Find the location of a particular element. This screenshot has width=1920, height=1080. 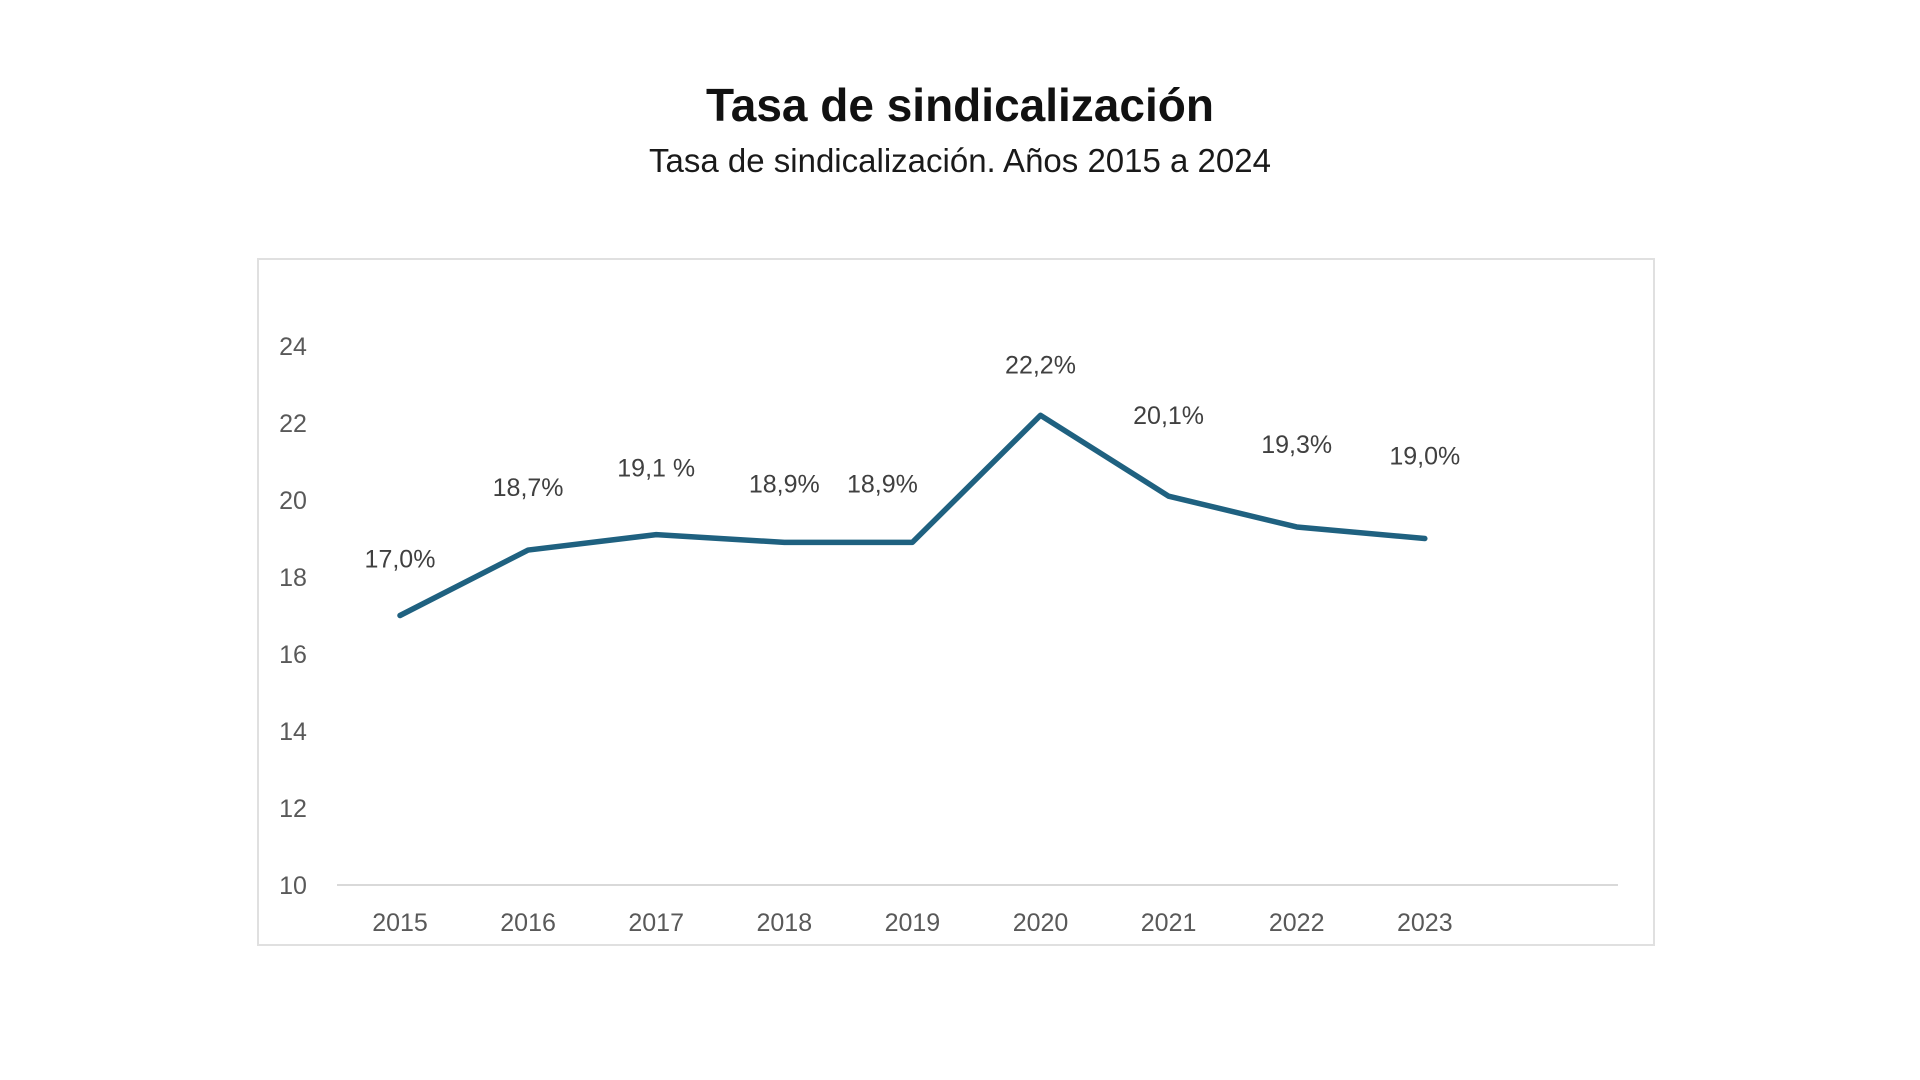

y-tick-label: 10 is located at coordinates (293, 886).